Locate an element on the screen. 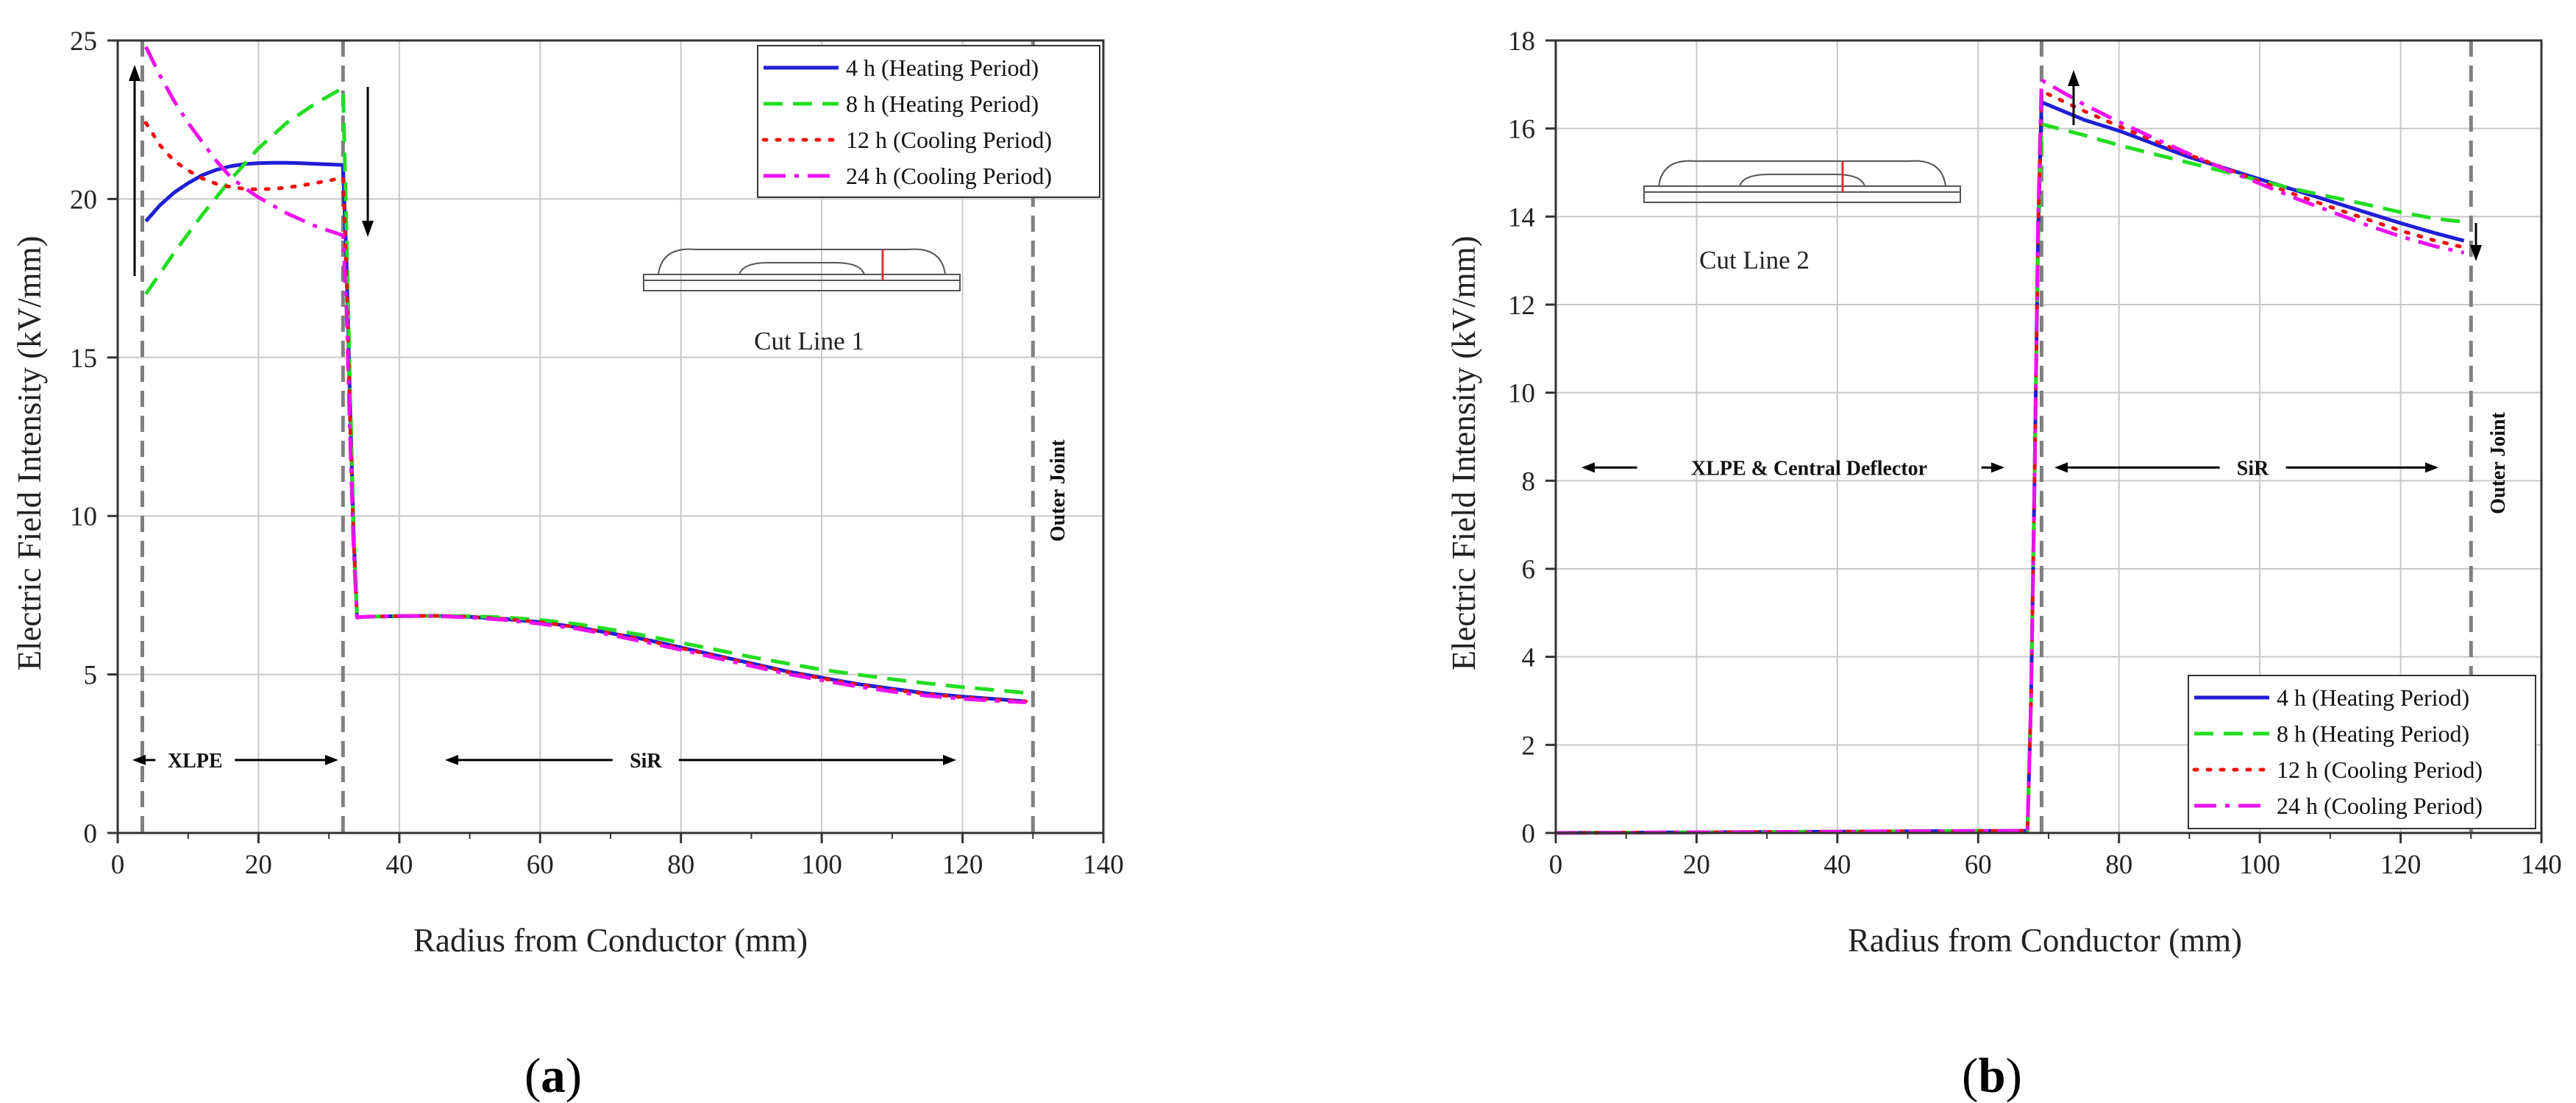  y-tick-label: 6 is located at coordinates (1529, 570).